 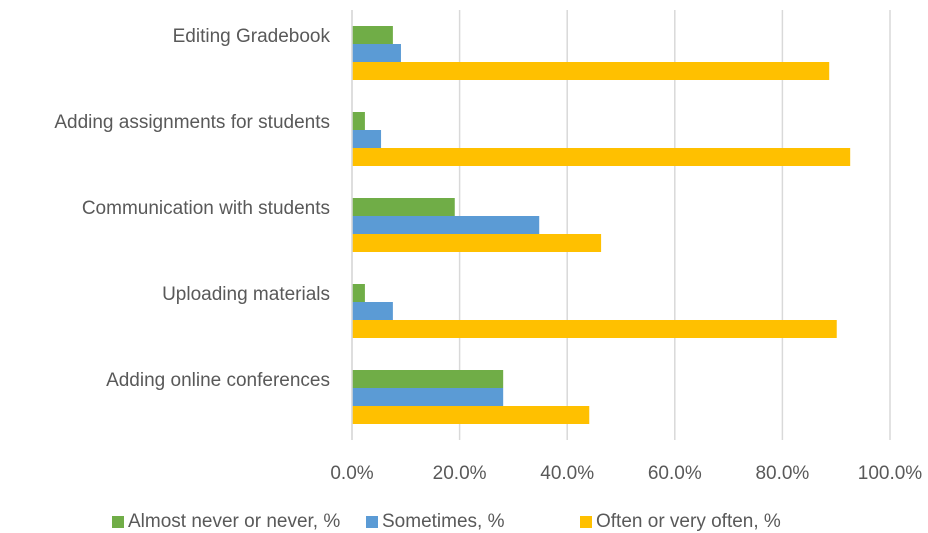 I want to click on x-tick-label: 20.0%, so click(x=460, y=473).